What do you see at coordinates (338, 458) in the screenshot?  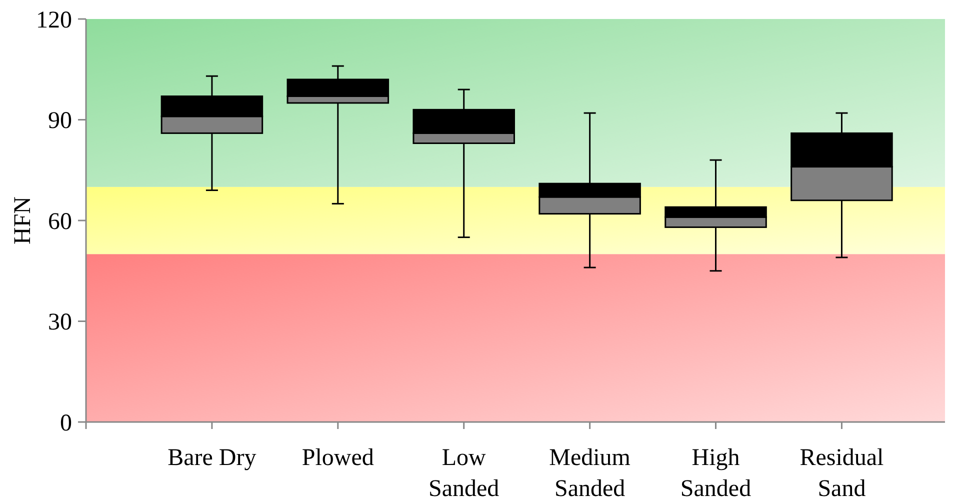 I see `x-tick-label: Plowed` at bounding box center [338, 458].